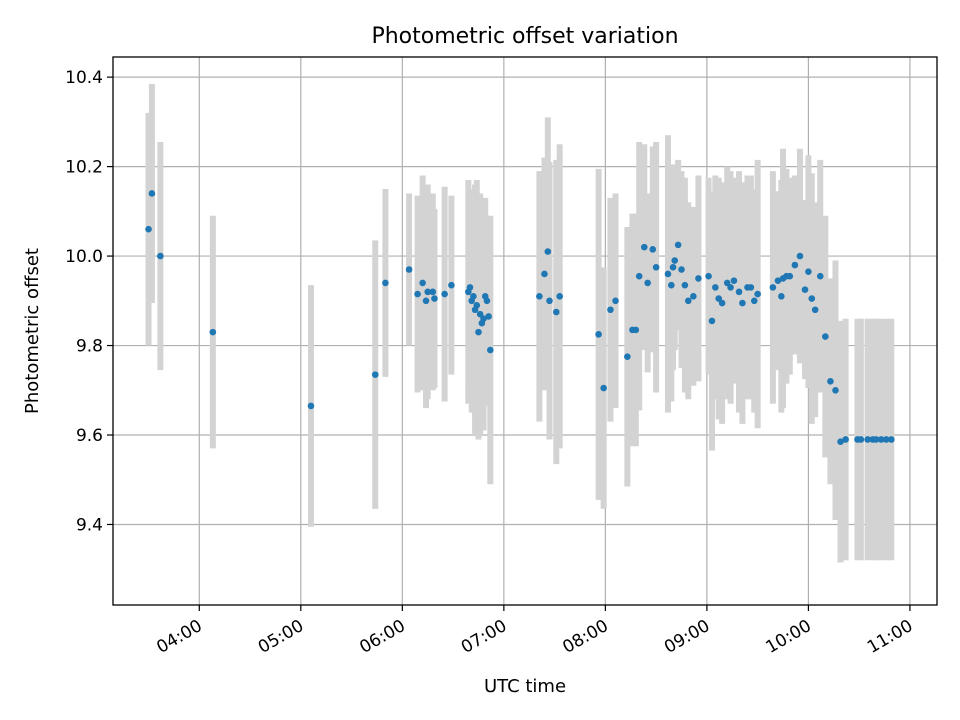 Image resolution: width=960 pixels, height=720 pixels. I want to click on y-axis-ticks: 9.4 9.6 9.8 10.0 10.2 10.4, so click(89, 301).